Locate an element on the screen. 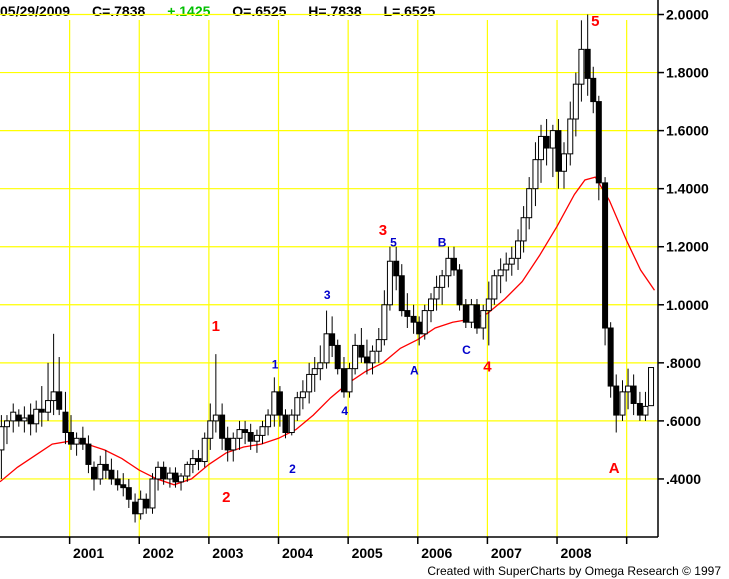 Image resolution: width=729 pixels, height=579 pixels. x-tick-label: 2001 is located at coordinates (88, 553).